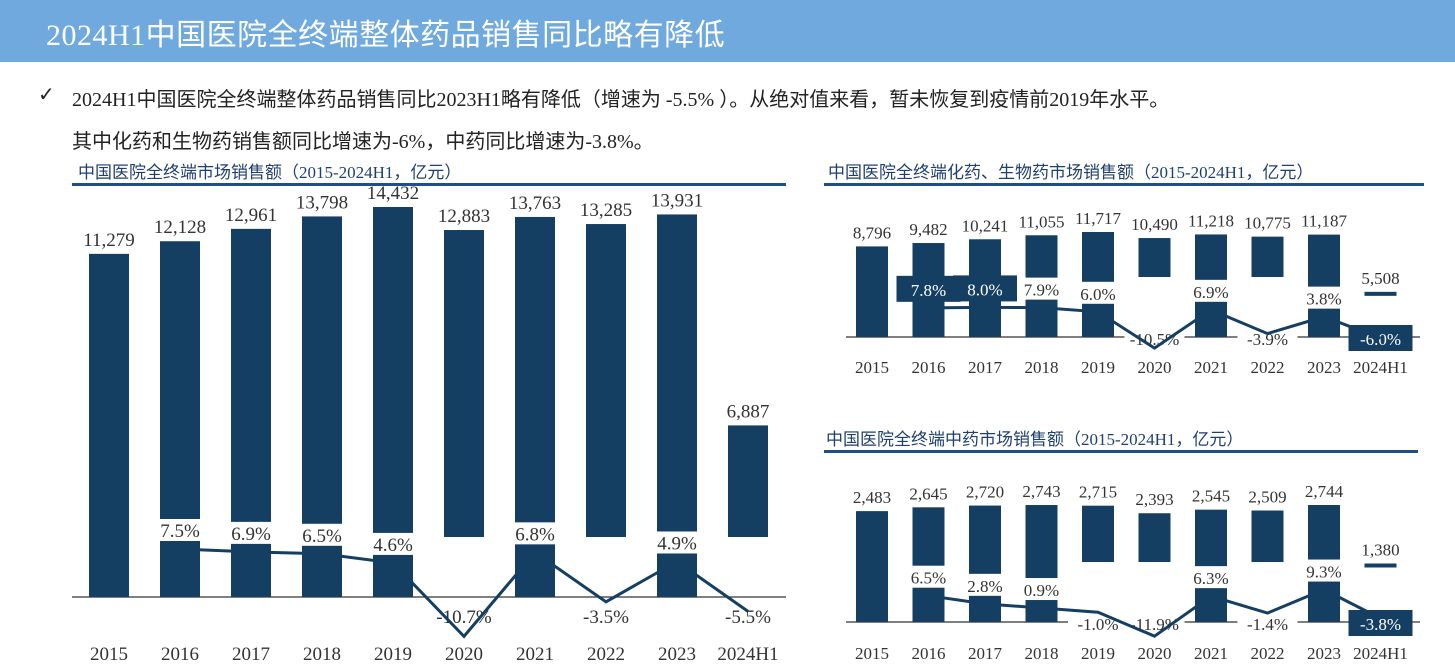 The width and height of the screenshot is (1455, 672). What do you see at coordinates (1323, 299) in the screenshot?
I see `growth-label: 3.8%` at bounding box center [1323, 299].